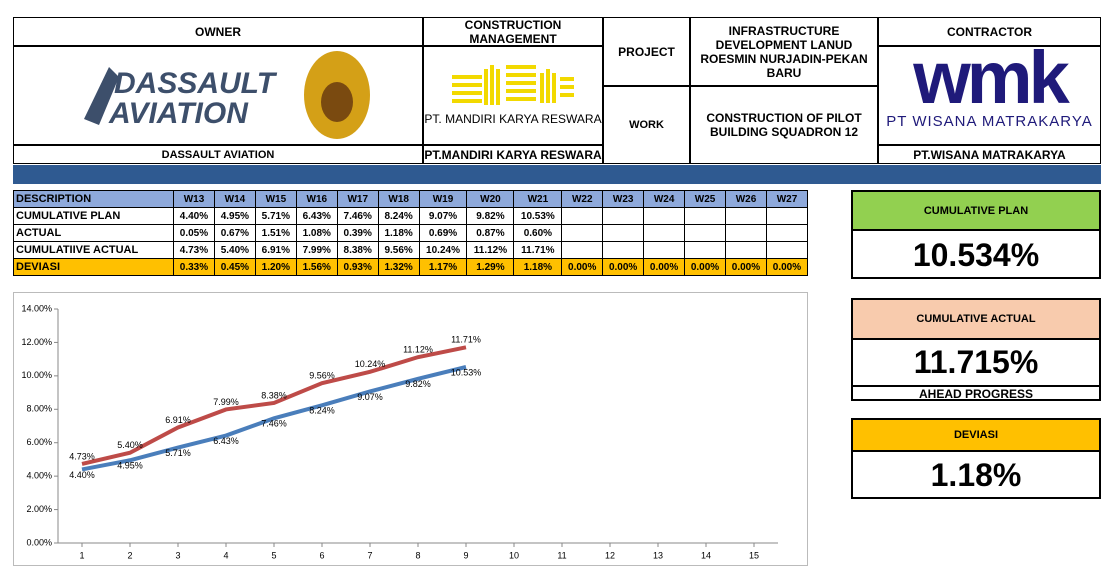 This screenshot has width=1116, height=571. What do you see at coordinates (705, 199) in the screenshot?
I see `header-cell: W25` at bounding box center [705, 199].